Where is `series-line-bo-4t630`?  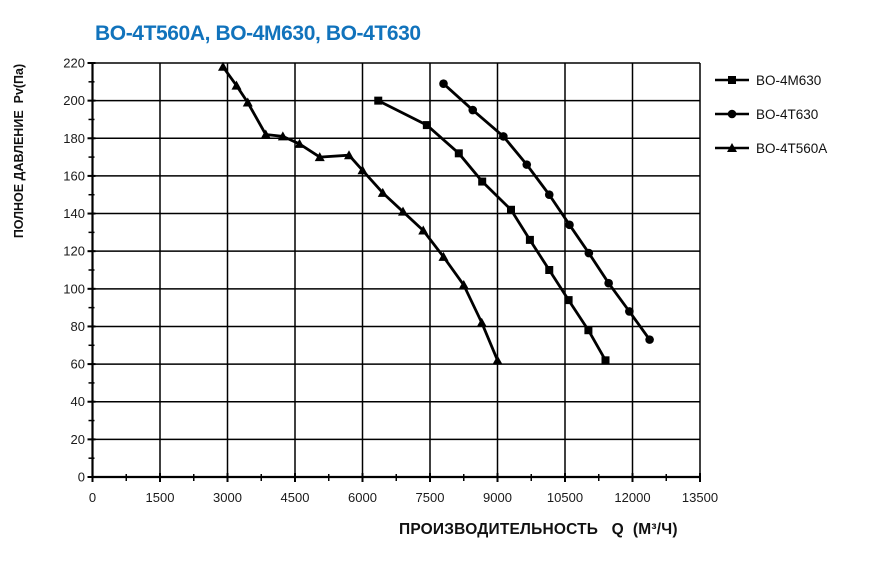 series-line-bo-4t630 is located at coordinates (546, 211).